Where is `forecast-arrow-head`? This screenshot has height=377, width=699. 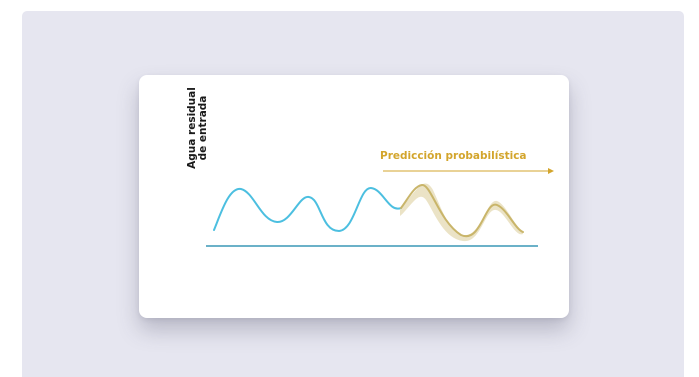
forecast-arrow-head is located at coordinates (551, 171).